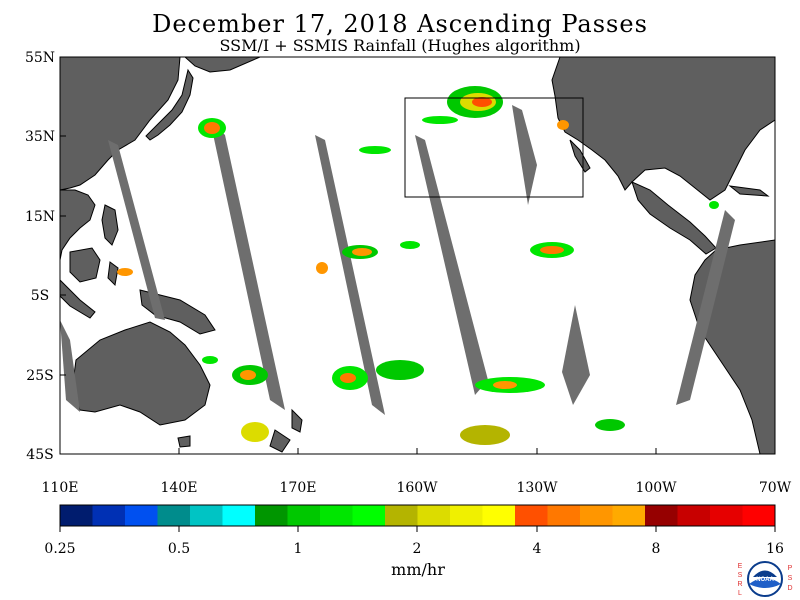 The image size is (800, 600). Describe the element at coordinates (740, 593) in the screenshot. I see `logo-letter: L` at that location.